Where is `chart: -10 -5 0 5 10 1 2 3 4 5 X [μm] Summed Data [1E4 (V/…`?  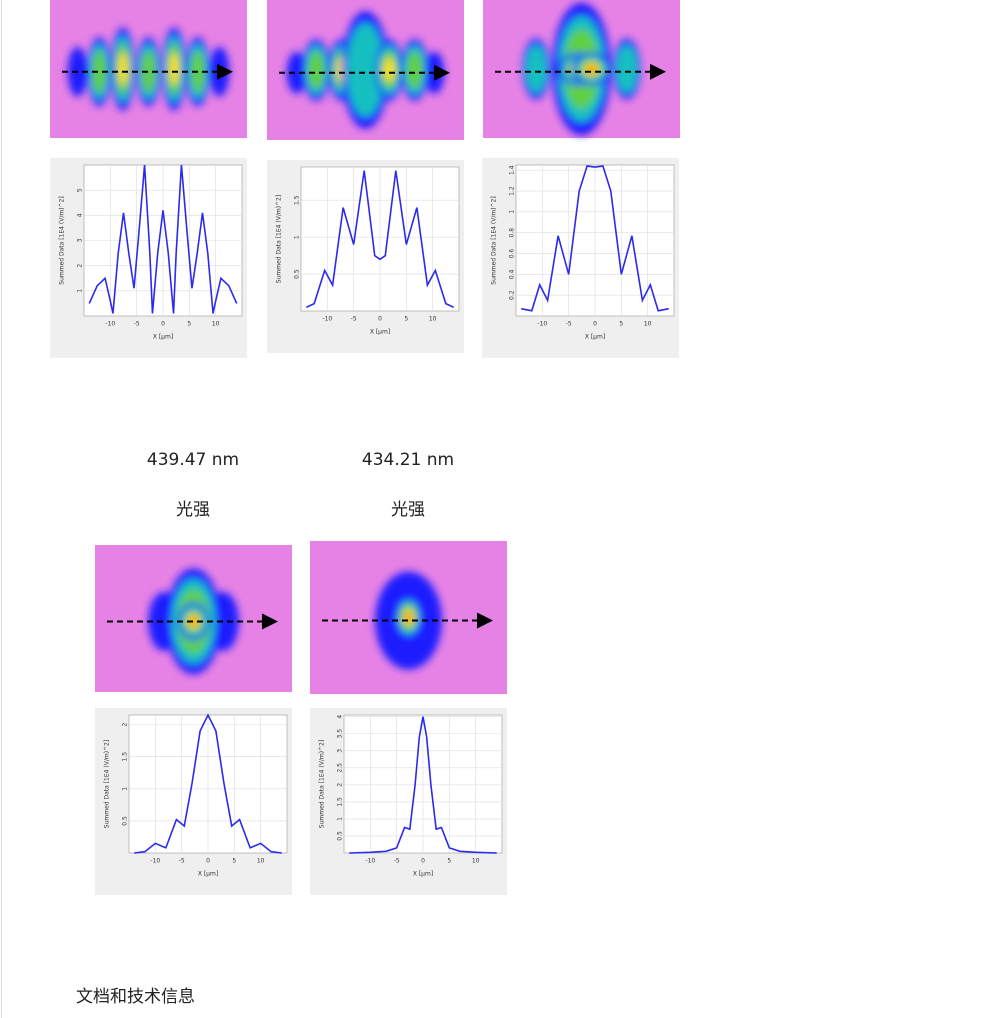 chart: -10 -5 0 5 10 1 2 3 4 5 X [μm] Summed Data [1E4 (V/… is located at coordinates (148, 258).